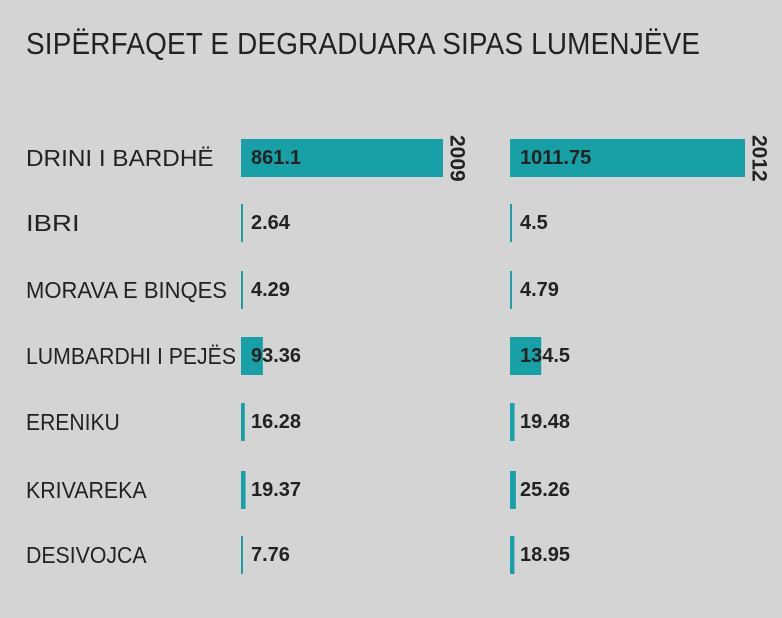 Image resolution: width=782 pixels, height=618 pixels. I want to click on value-label: 4.79, so click(539, 290).